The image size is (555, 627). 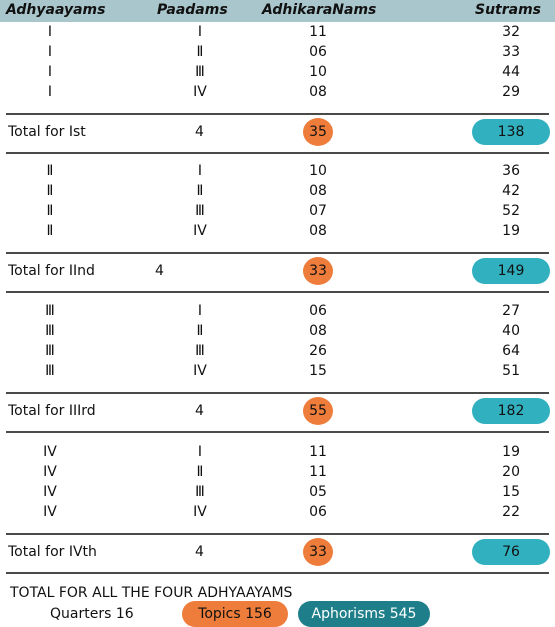 I want to click on total-label: Total for IVth, so click(x=52, y=552).